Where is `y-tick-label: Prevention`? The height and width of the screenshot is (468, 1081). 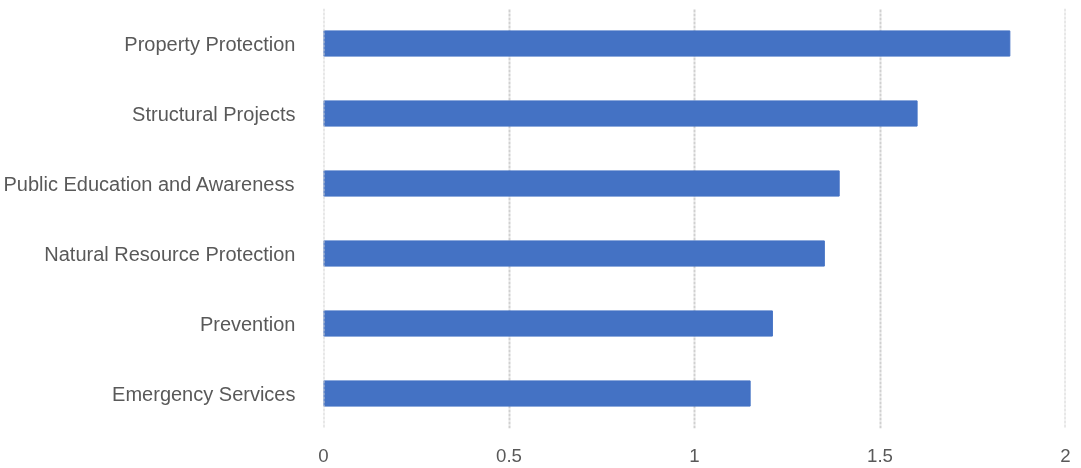
y-tick-label: Prevention is located at coordinates (247, 323).